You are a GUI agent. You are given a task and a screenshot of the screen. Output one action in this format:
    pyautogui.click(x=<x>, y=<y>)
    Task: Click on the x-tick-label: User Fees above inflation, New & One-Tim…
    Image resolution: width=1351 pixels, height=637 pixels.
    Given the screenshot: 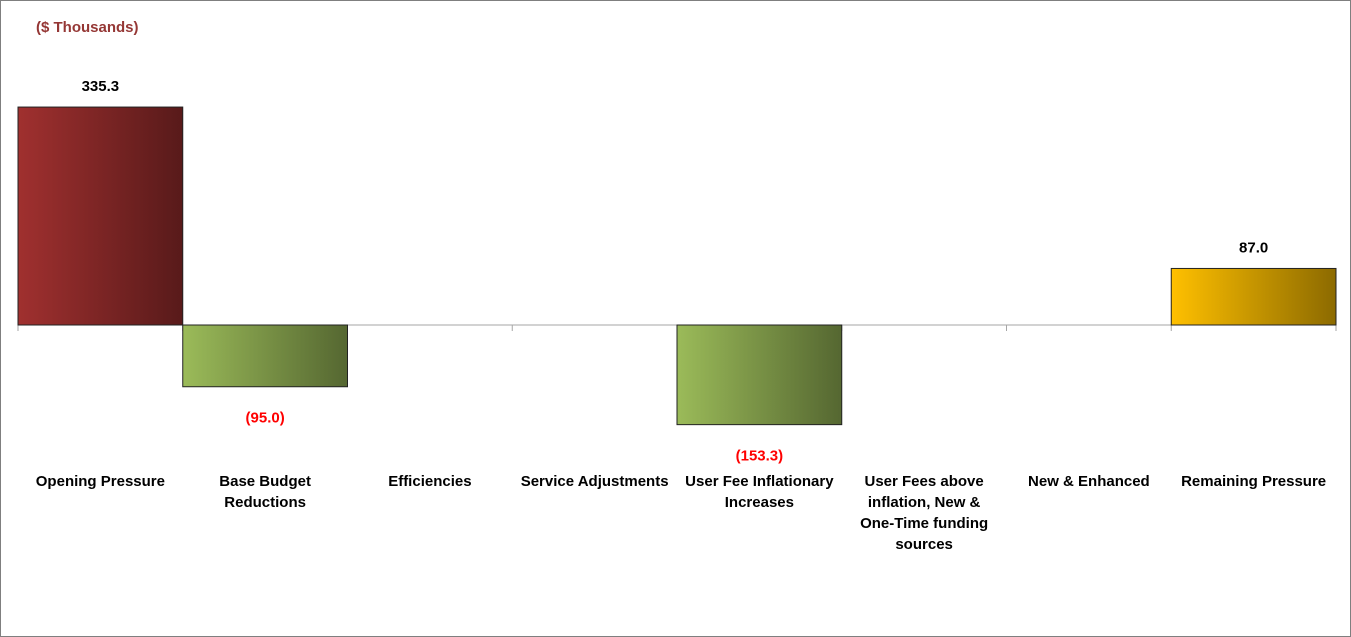 What is the action you would take?
    pyautogui.click(x=924, y=513)
    